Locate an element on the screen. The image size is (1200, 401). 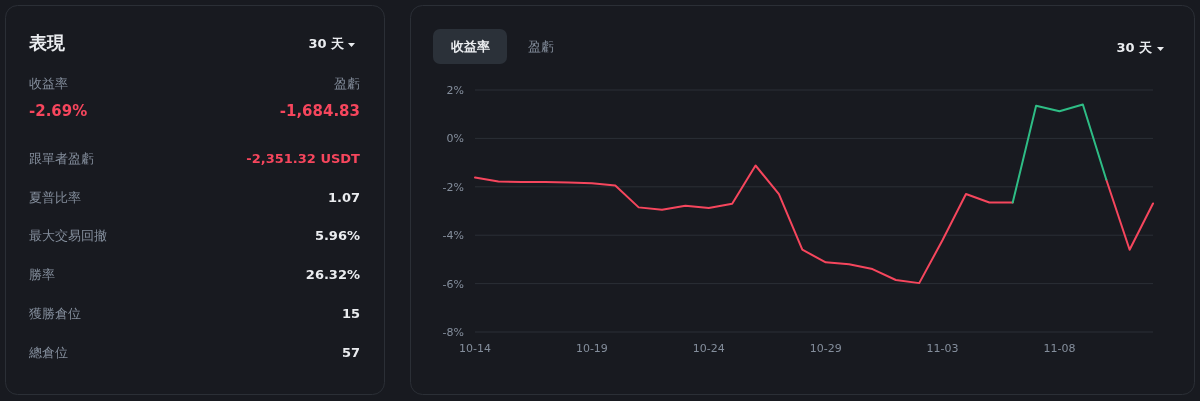
y-tick-label: -8% is located at coordinates (453, 332).